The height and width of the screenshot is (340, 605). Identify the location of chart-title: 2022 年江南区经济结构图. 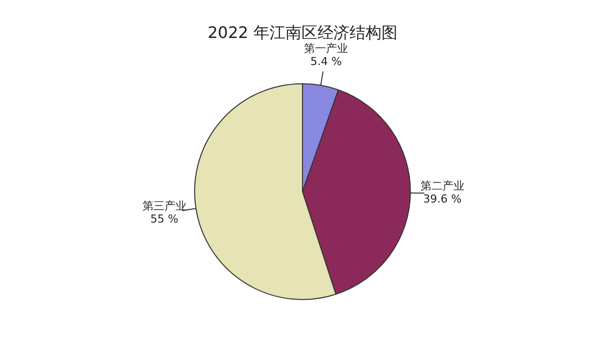
(303, 32).